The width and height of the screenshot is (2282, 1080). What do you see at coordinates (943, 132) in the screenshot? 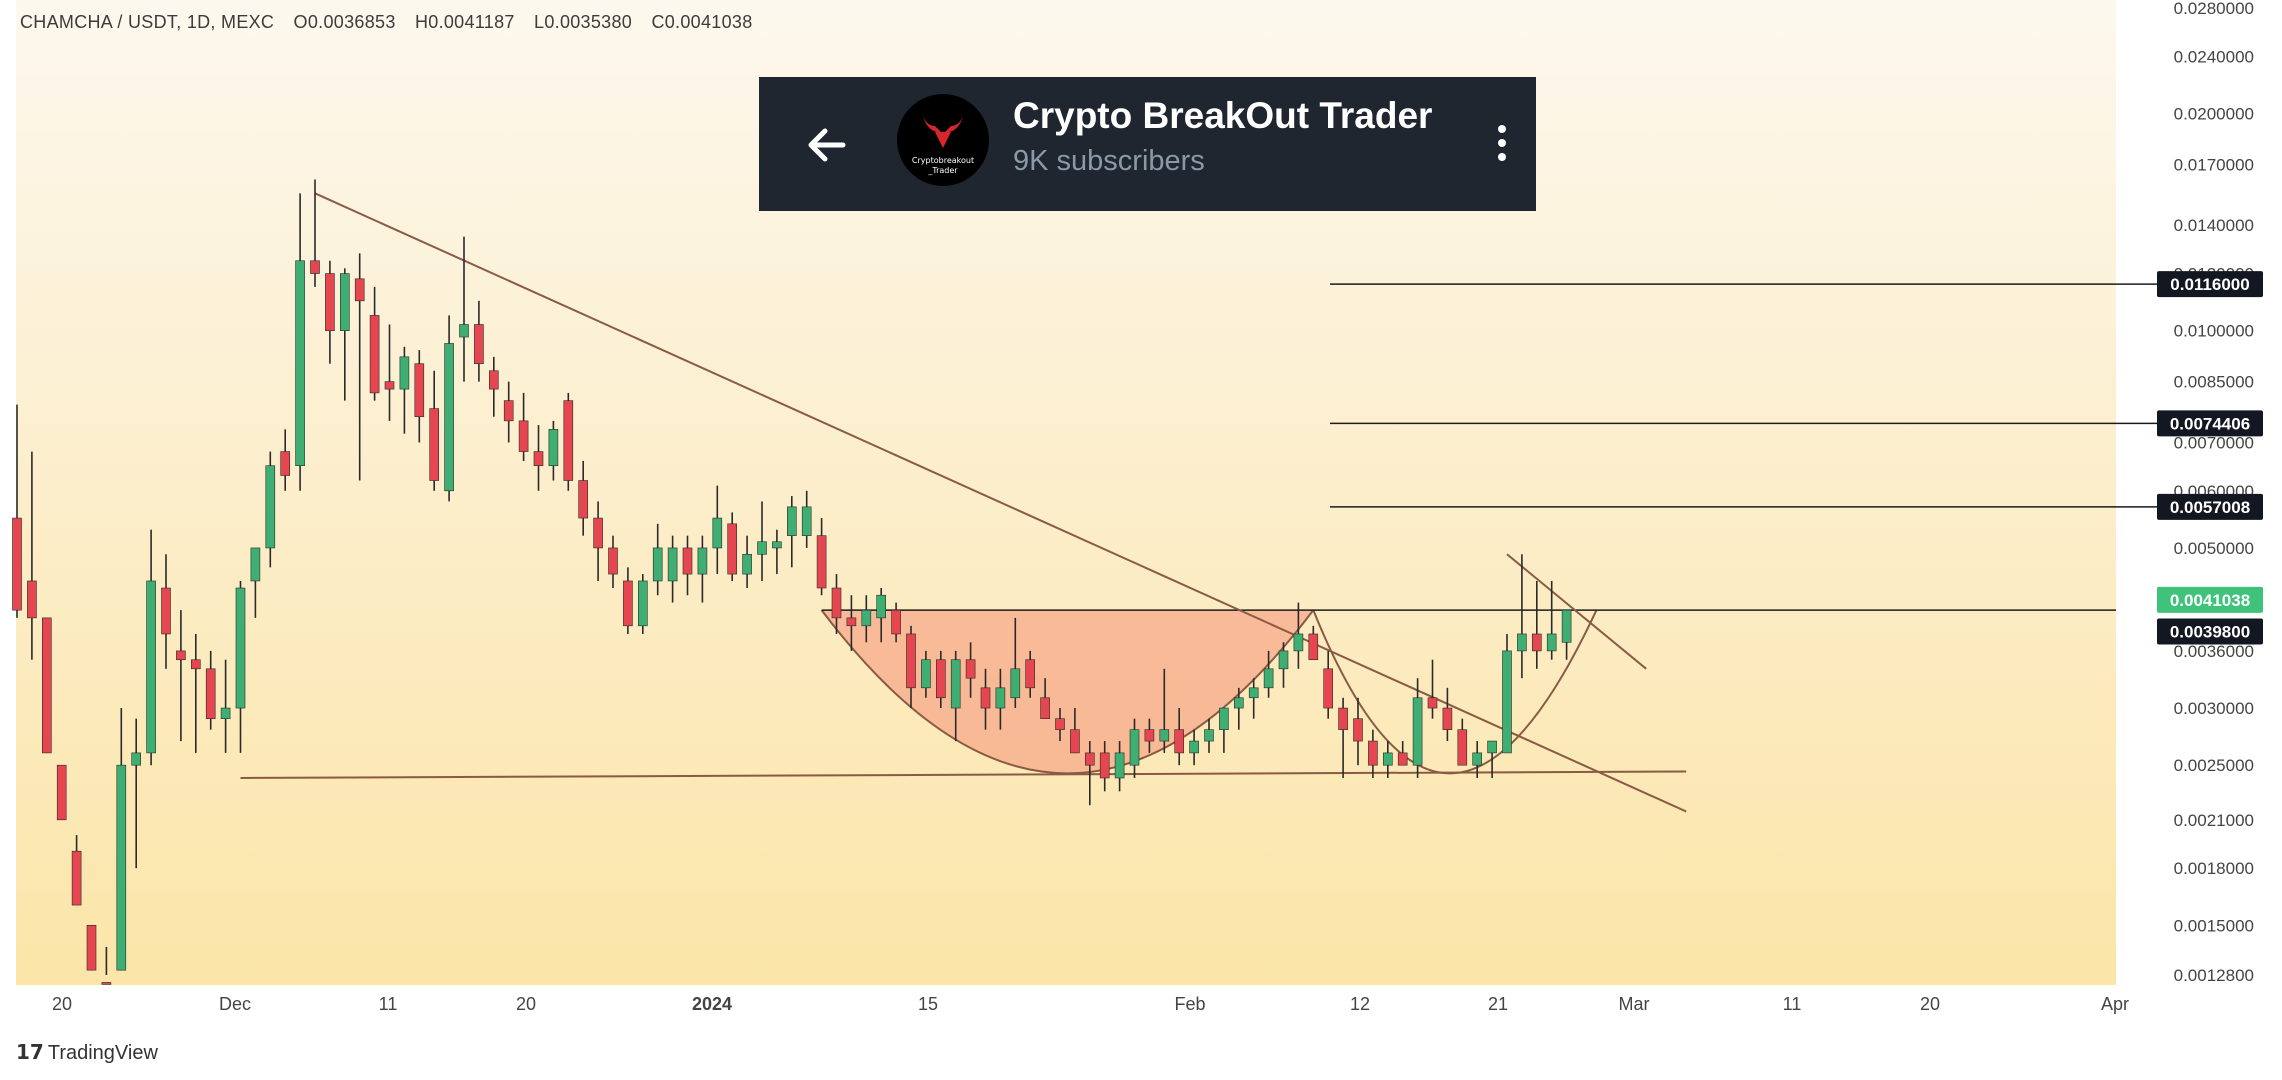
I see `bull-logo-icon` at bounding box center [943, 132].